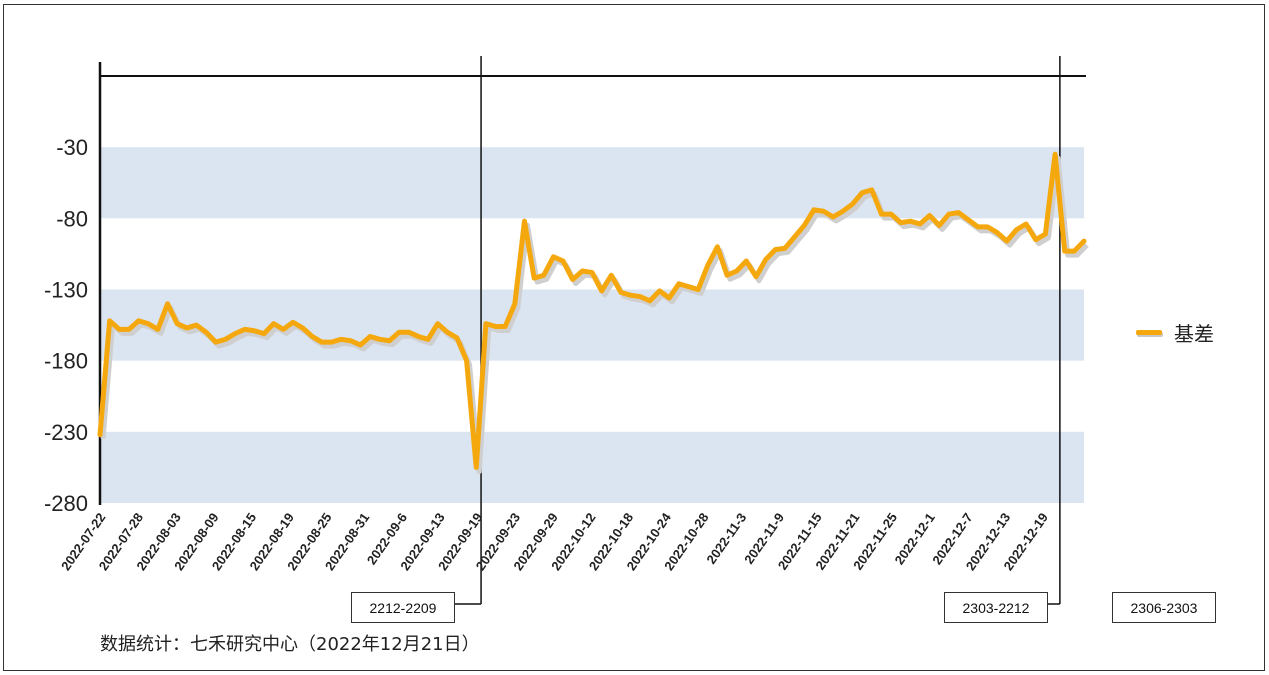  I want to click on legend: 基差, so click(1175, 332).